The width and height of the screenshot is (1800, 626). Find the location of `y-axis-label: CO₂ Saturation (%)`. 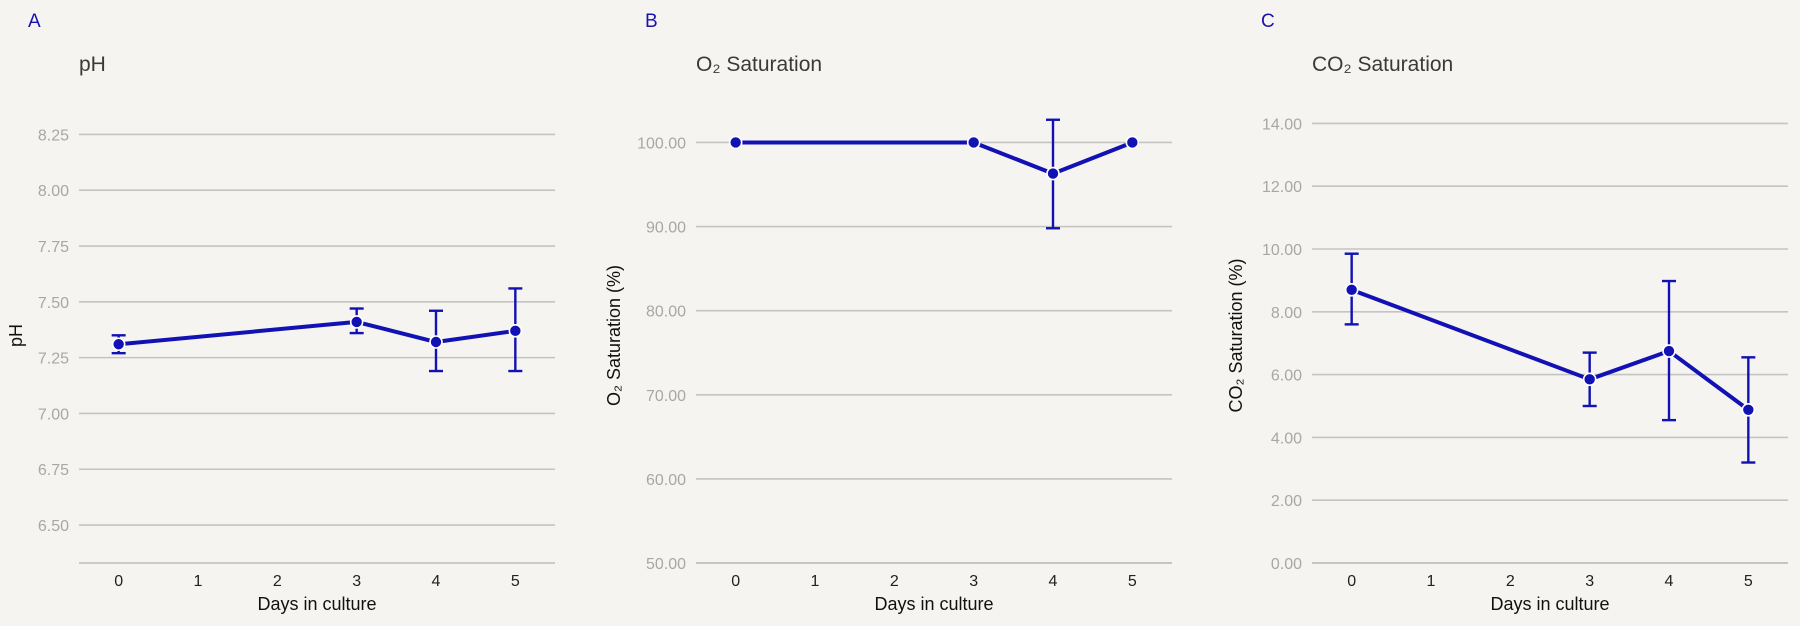

y-axis-label: CO₂ Saturation (%) is located at coordinates (1236, 335).